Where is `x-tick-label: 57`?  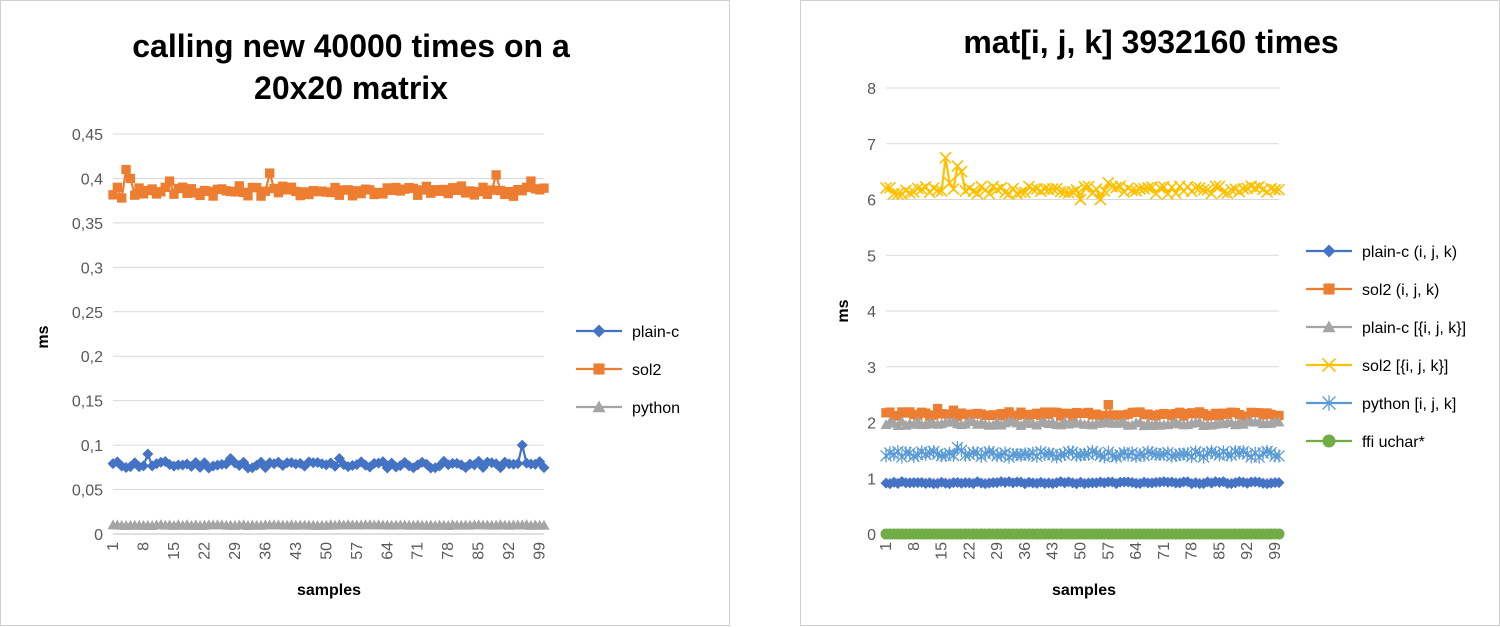 x-tick-label: 57 is located at coordinates (357, 551).